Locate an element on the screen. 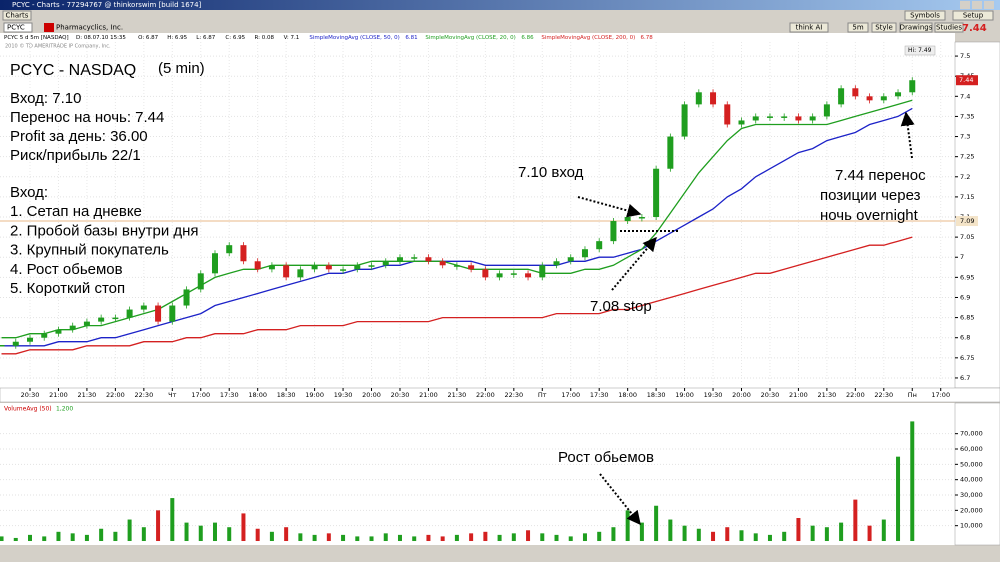 The width and height of the screenshot is (1000, 562). minimize-button is located at coordinates (965, 5).